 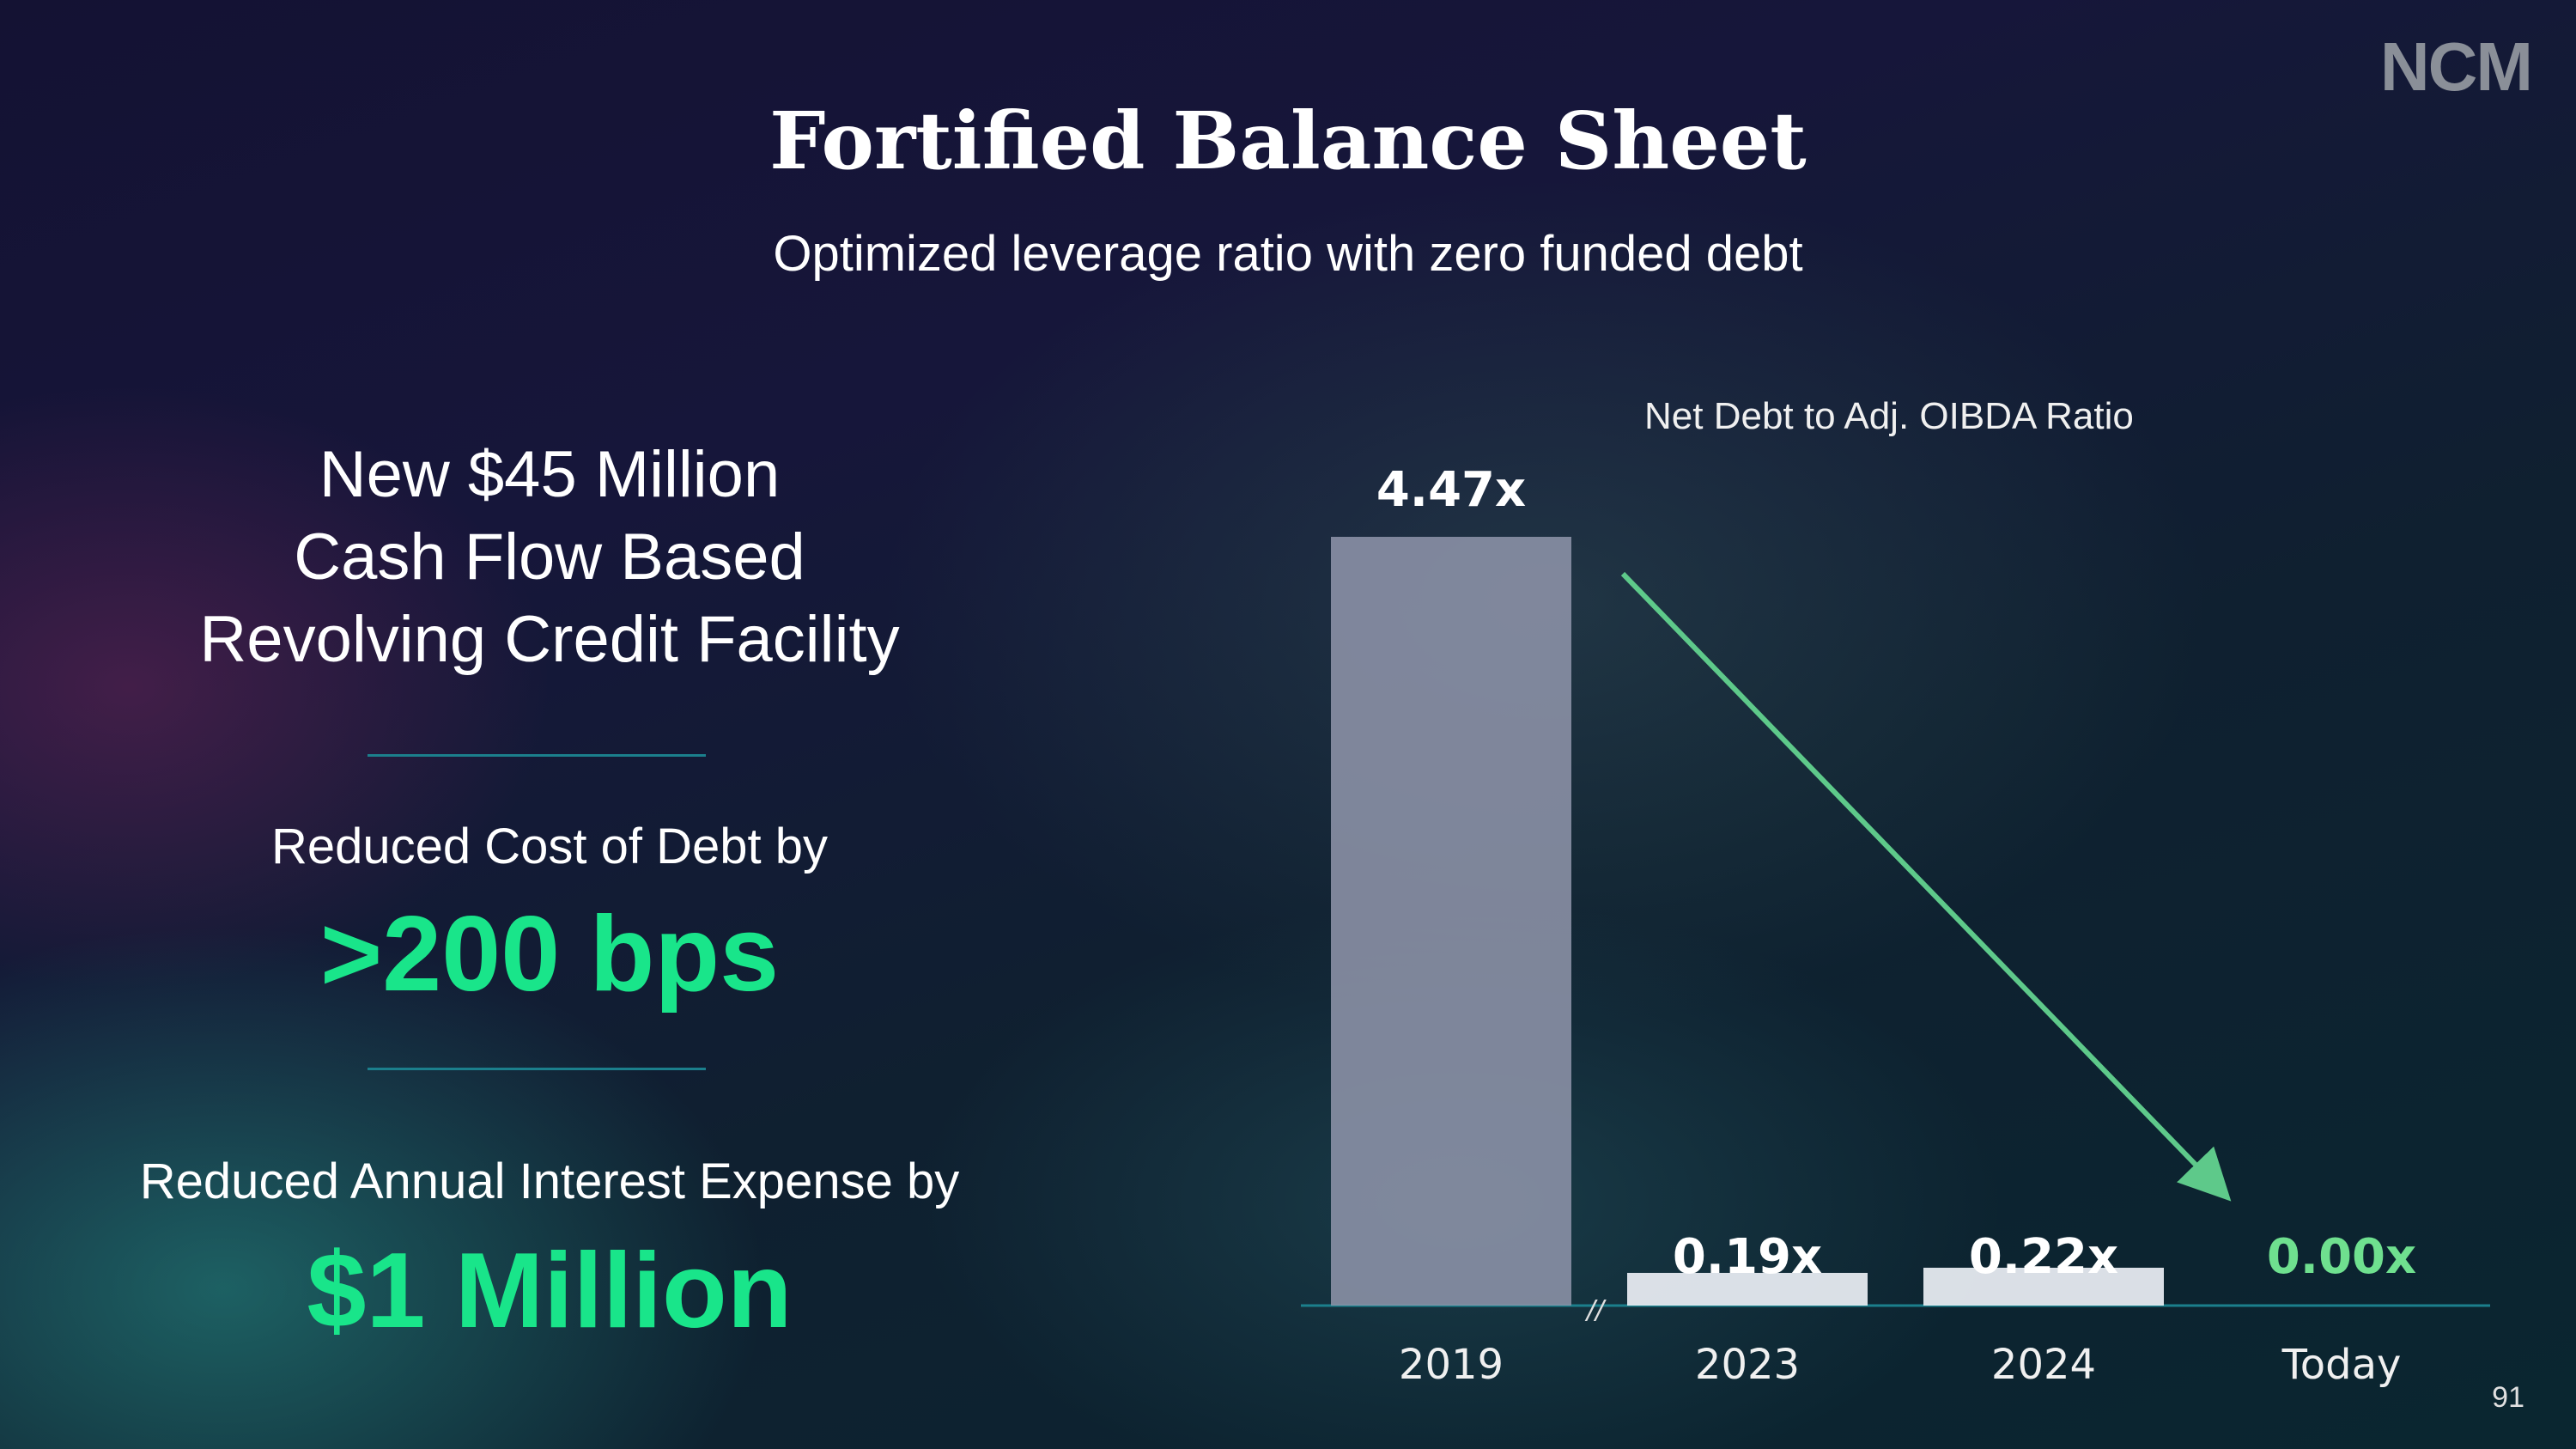 I want to click on tick-label-2023: 2023, so click(x=1748, y=1365).